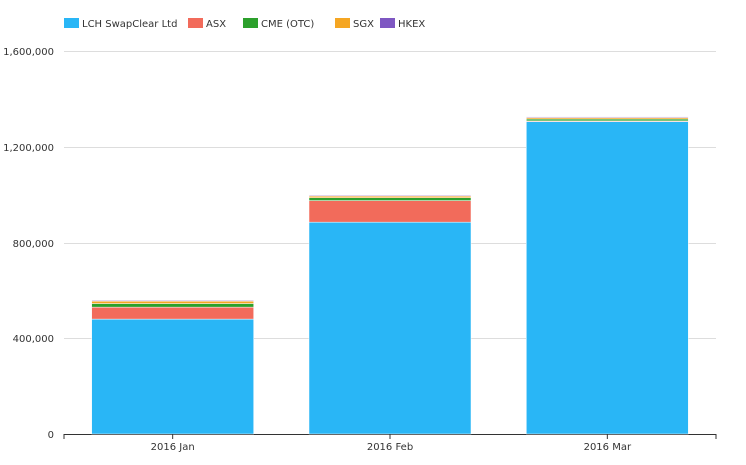  What do you see at coordinates (28, 52) in the screenshot?
I see `y-tick-label: 1,600,000` at bounding box center [28, 52].